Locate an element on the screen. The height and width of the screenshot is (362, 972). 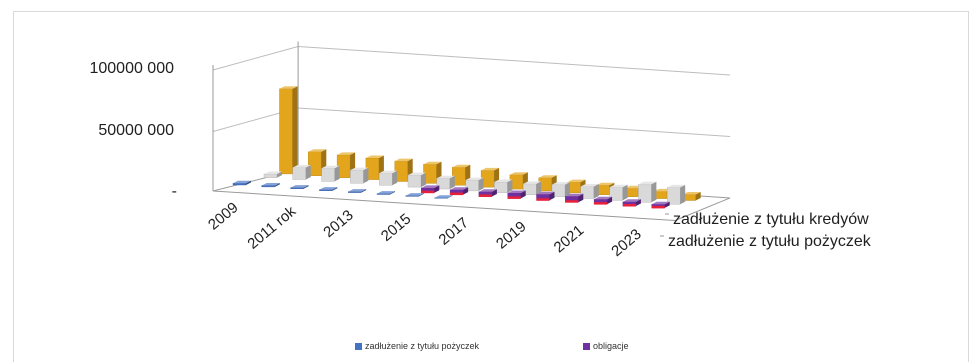
y-tick-label-2: - is located at coordinates (174, 191).